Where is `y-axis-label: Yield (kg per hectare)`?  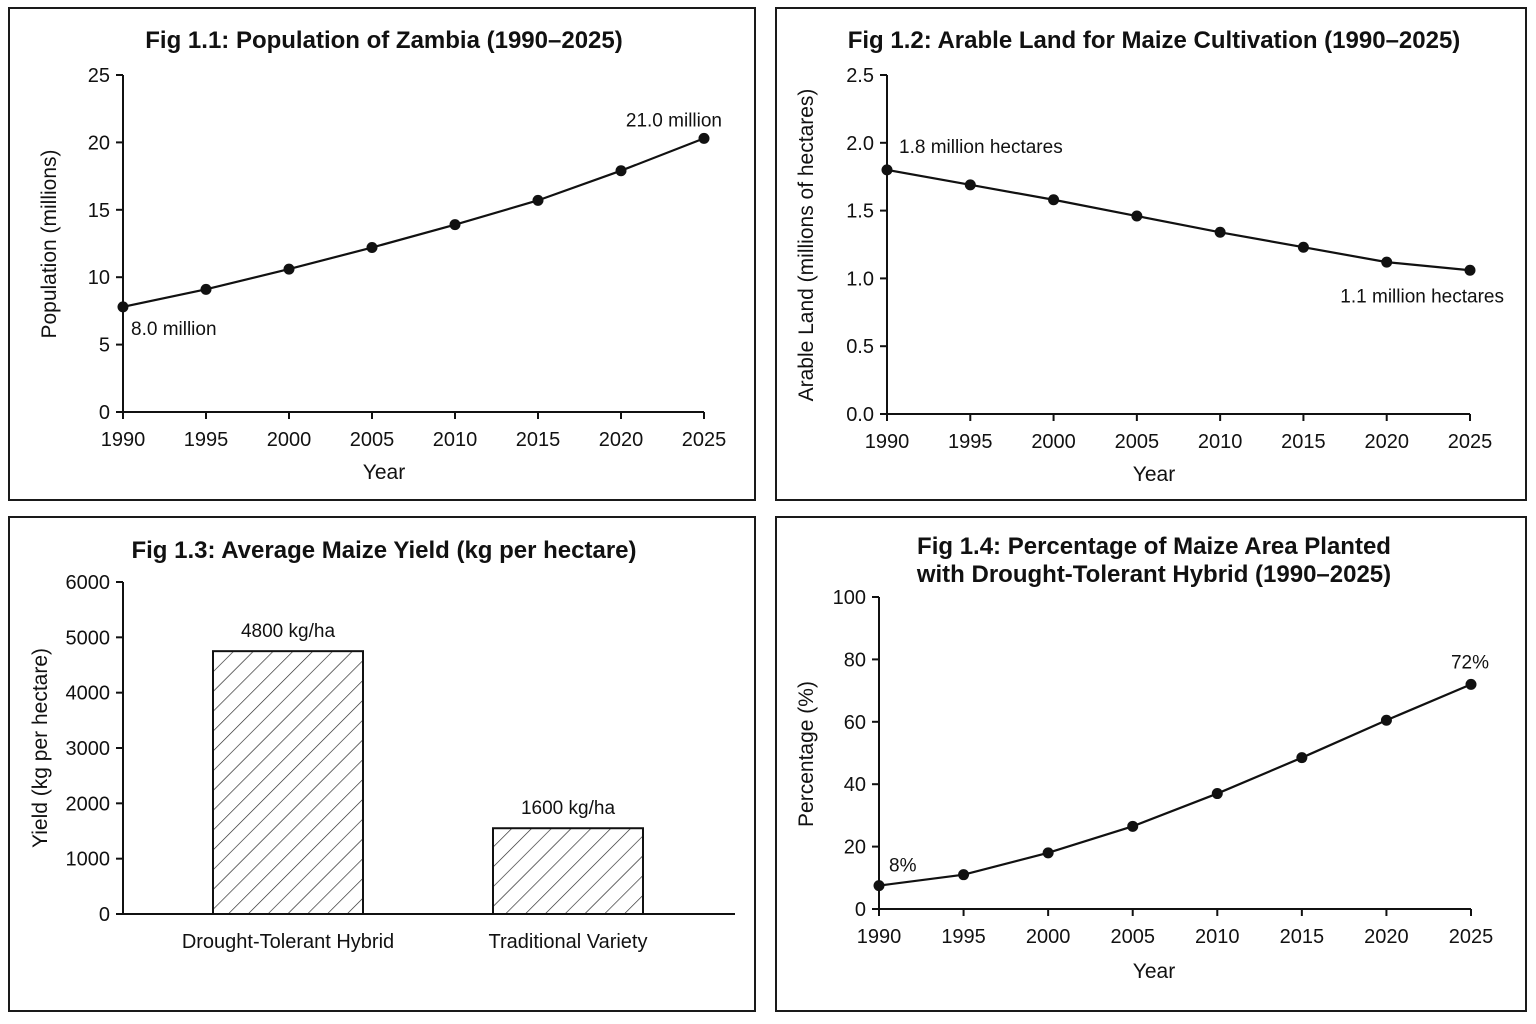 y-axis-label: Yield (kg per hectare) is located at coordinates (40, 748).